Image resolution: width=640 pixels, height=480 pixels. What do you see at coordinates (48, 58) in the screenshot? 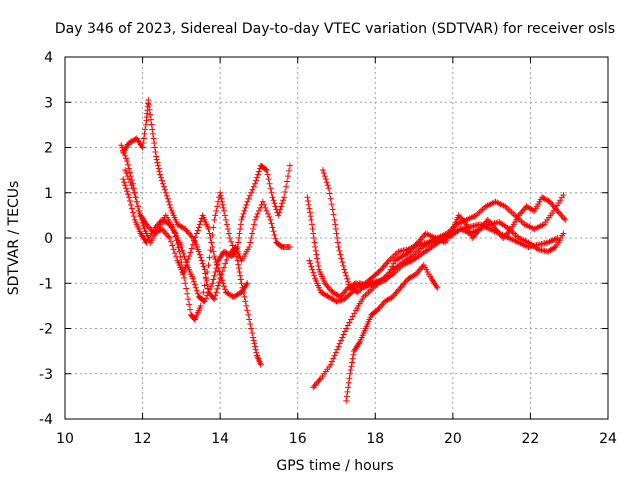
I see `y-tick-label: 4` at bounding box center [48, 58].